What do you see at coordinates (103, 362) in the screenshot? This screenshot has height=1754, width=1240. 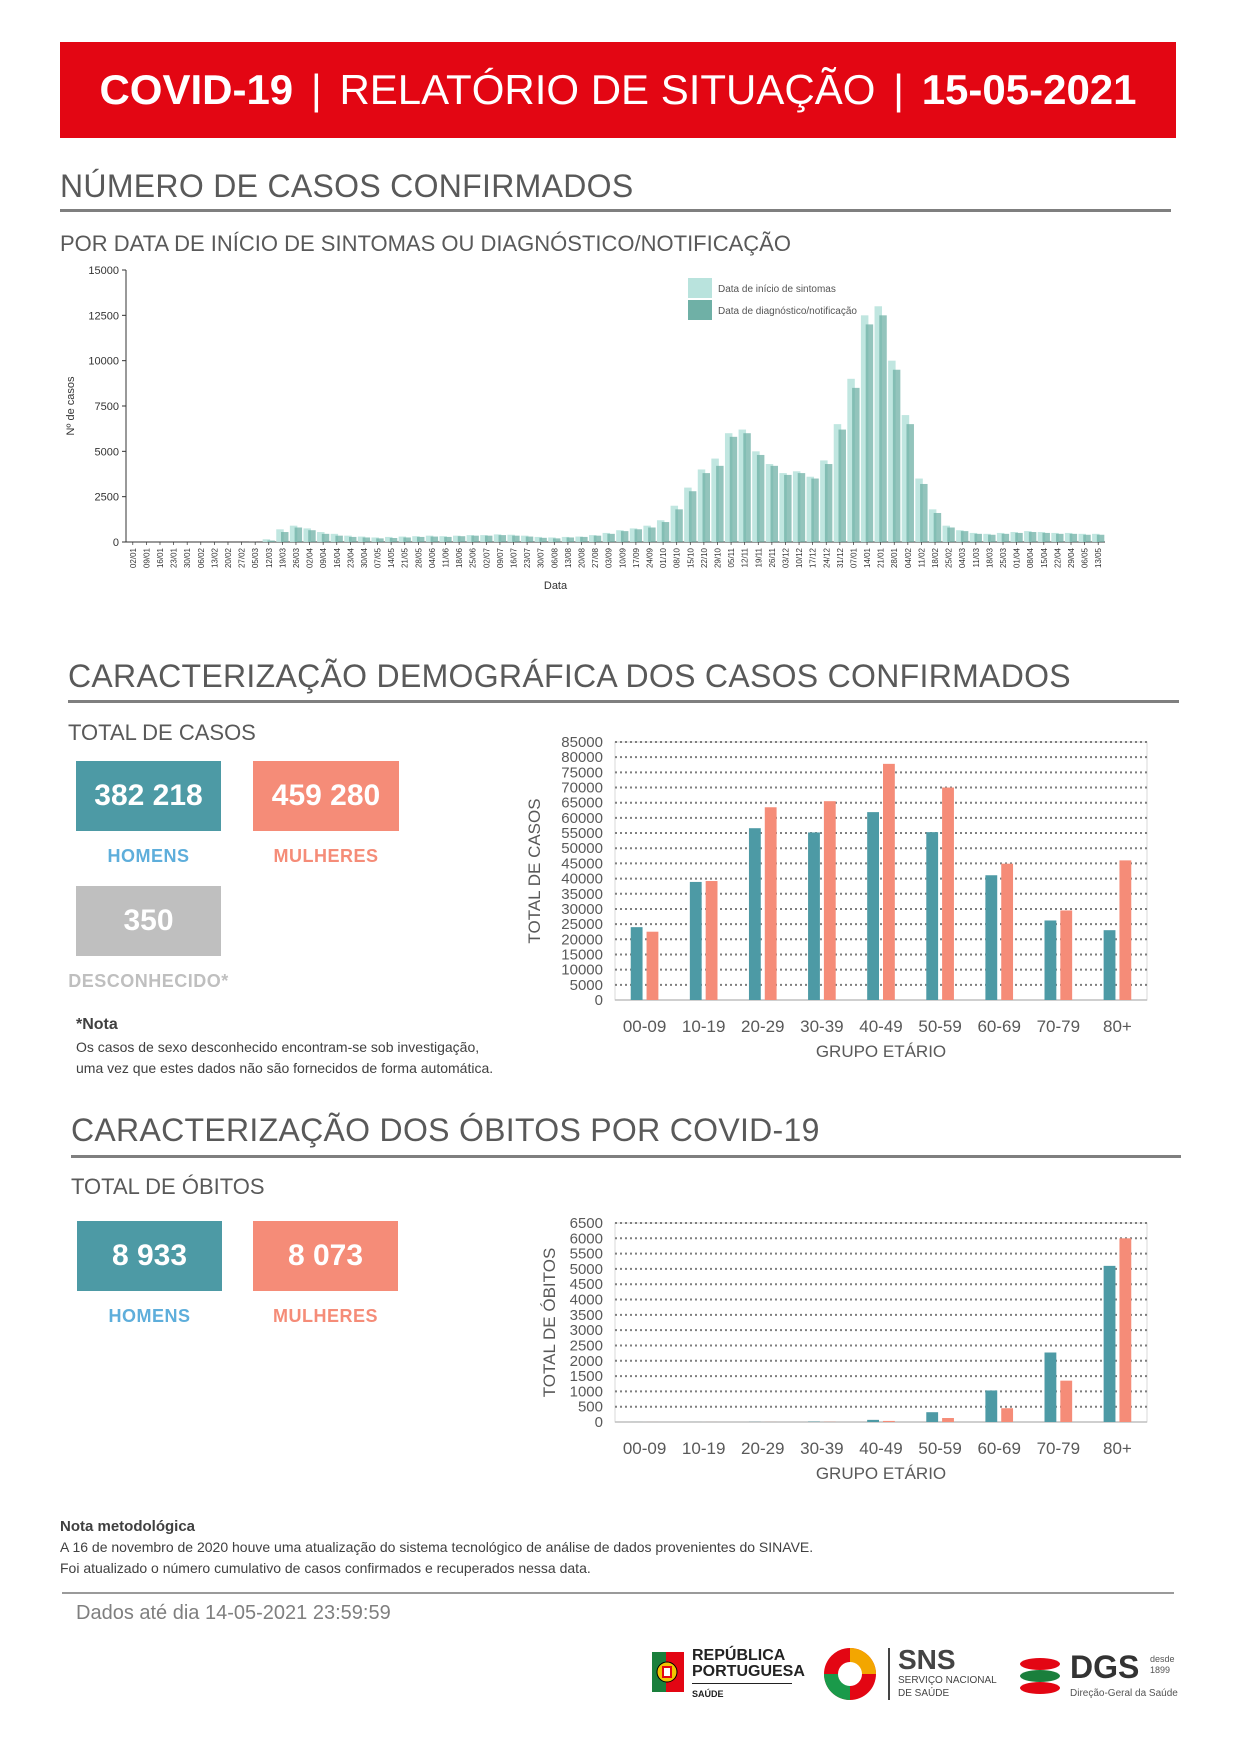 I see `y-tick-label: 10000` at bounding box center [103, 362].